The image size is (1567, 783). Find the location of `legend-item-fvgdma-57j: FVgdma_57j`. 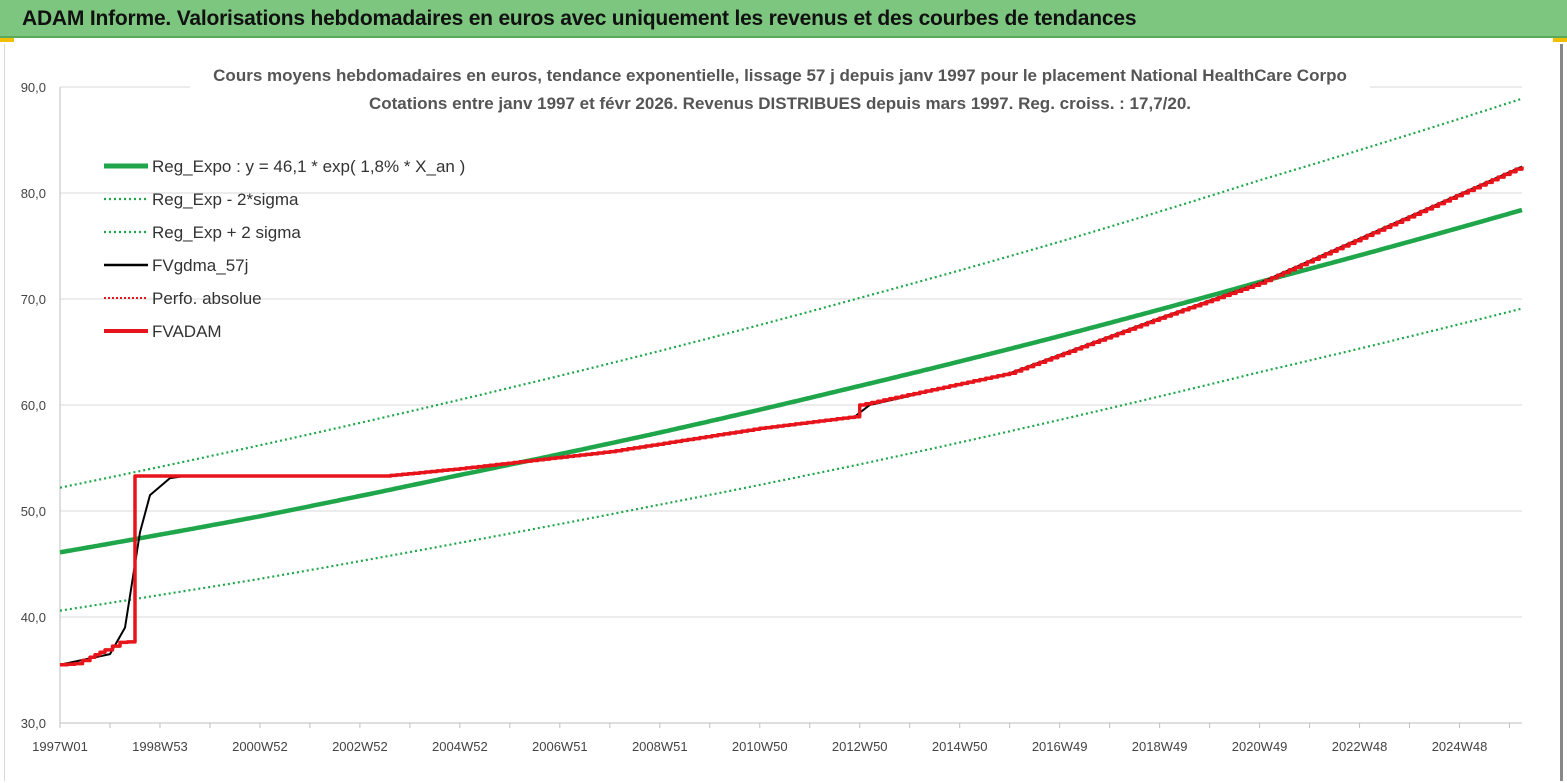

legend-item-fvgdma-57j: FVgdma_57j is located at coordinates (176, 265).